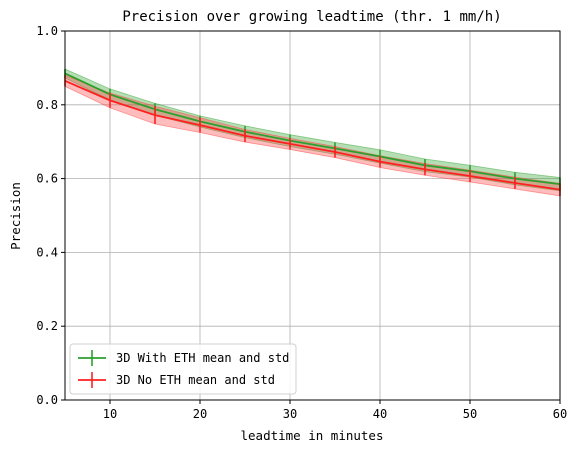 This screenshot has height=453, width=578. I want to click on y-axis-label: Precision, so click(15, 216).